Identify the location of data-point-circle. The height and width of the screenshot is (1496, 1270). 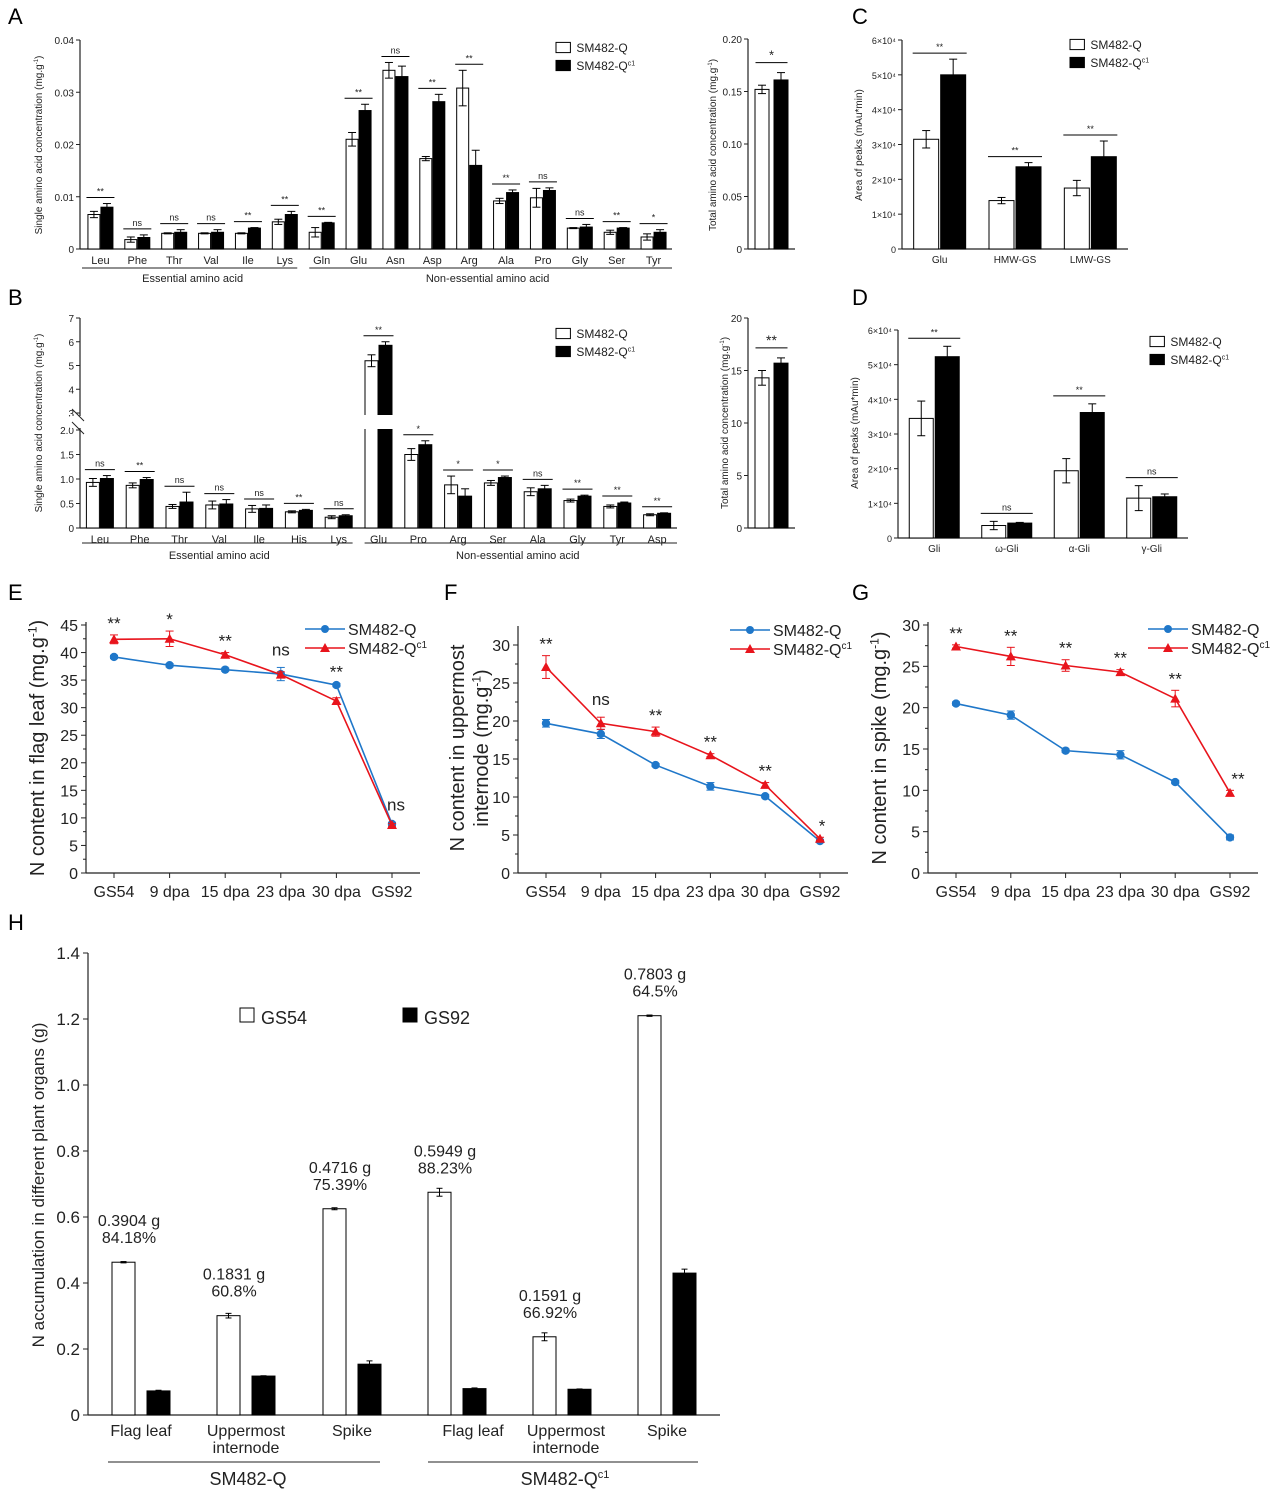
(1065, 750).